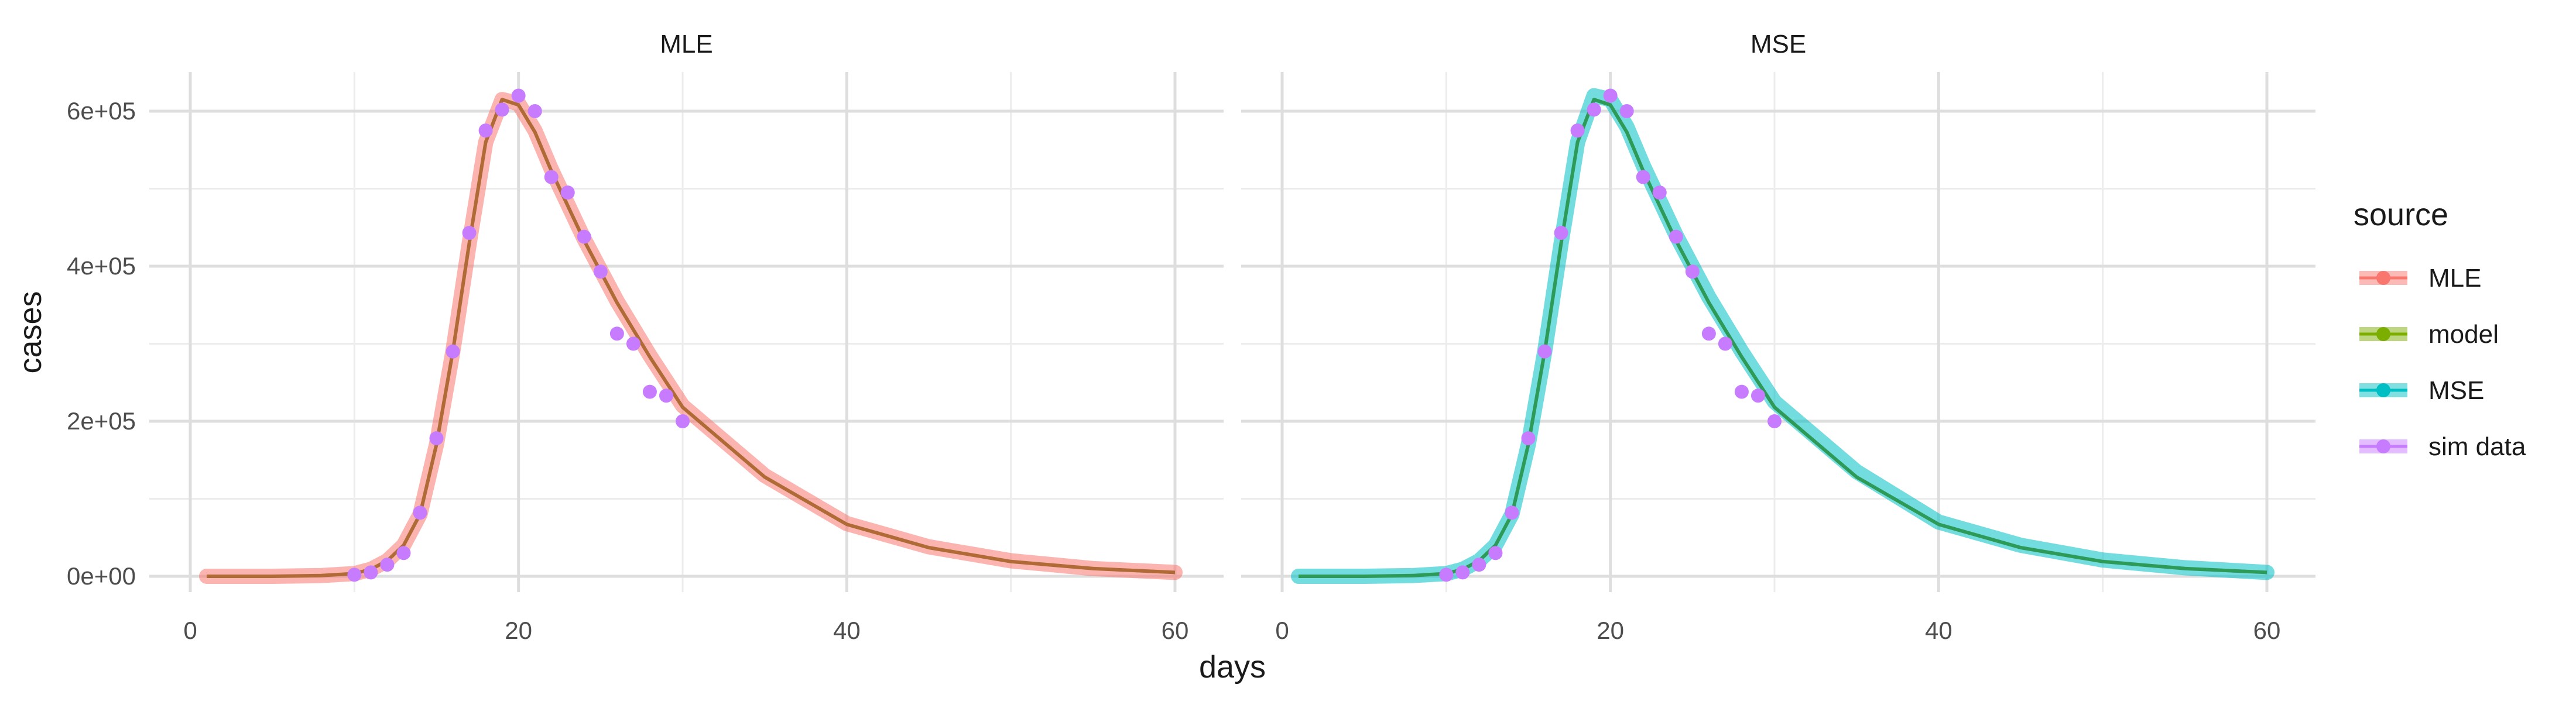 Image resolution: width=2576 pixels, height=705 pixels. I want to click on x-axis-title: days, so click(1232, 667).